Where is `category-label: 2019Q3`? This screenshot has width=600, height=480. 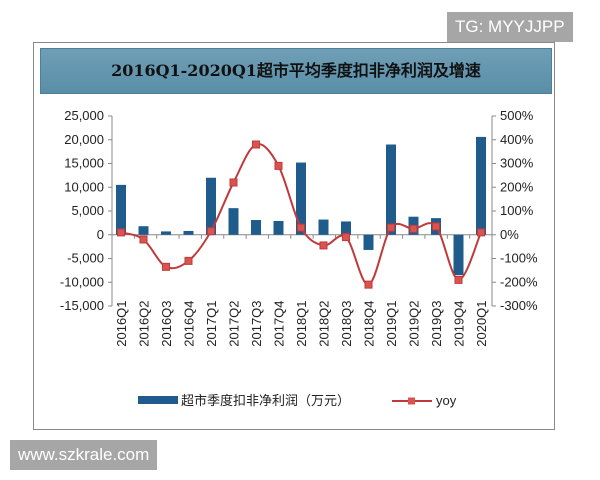
category-label: 2019Q3 is located at coordinates (436, 323).